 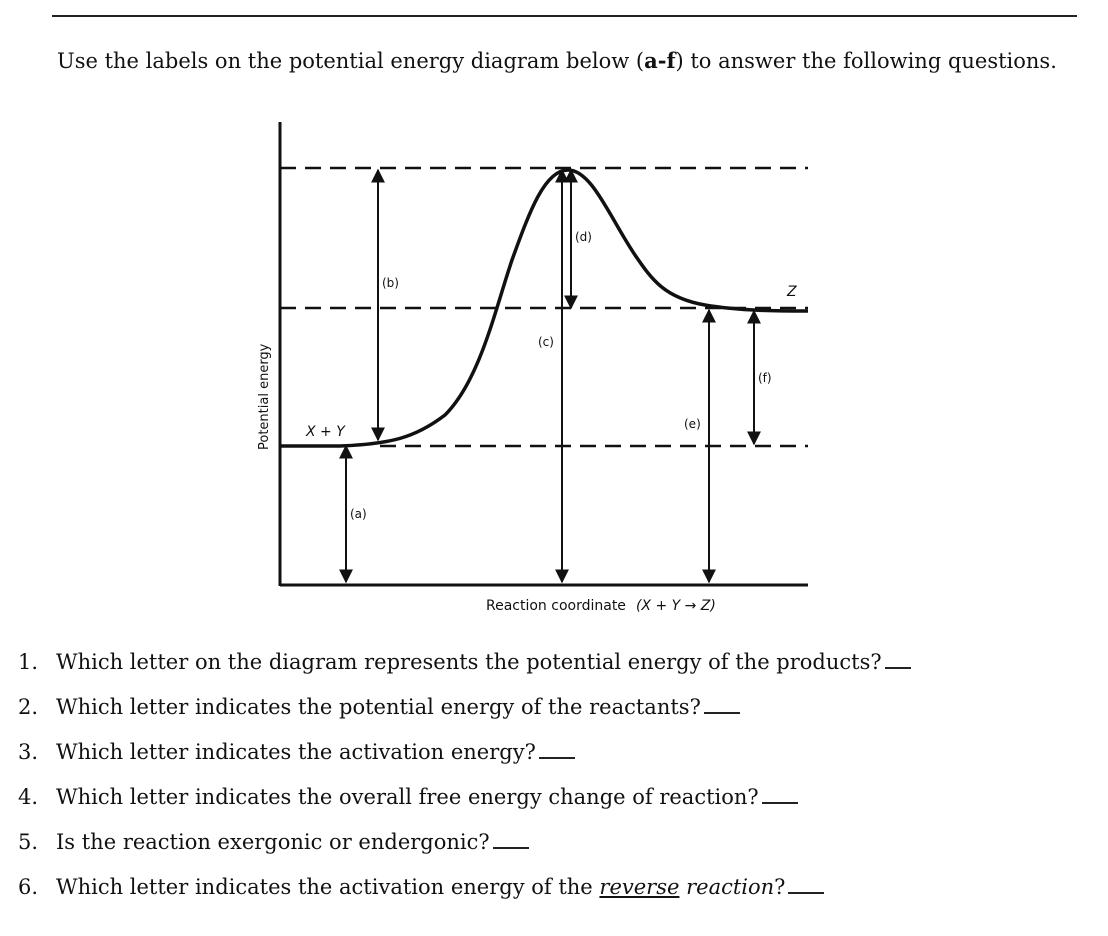 I want to click on label-b: (b), so click(x=390, y=283).